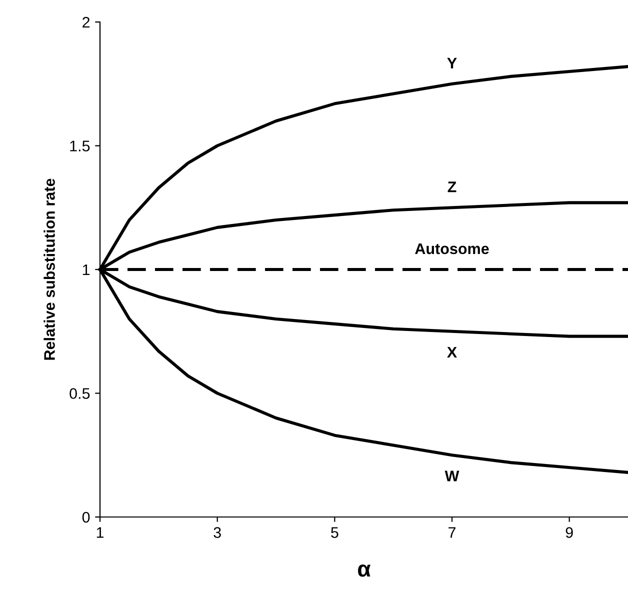  Describe the element at coordinates (452, 476) in the screenshot. I see `series-label: W` at that location.